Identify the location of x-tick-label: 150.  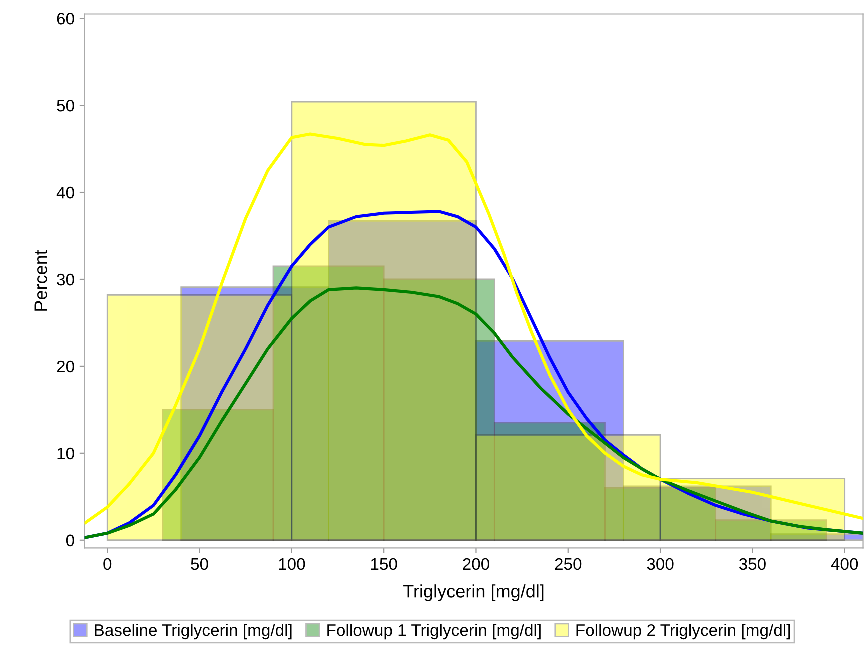
(384, 564).